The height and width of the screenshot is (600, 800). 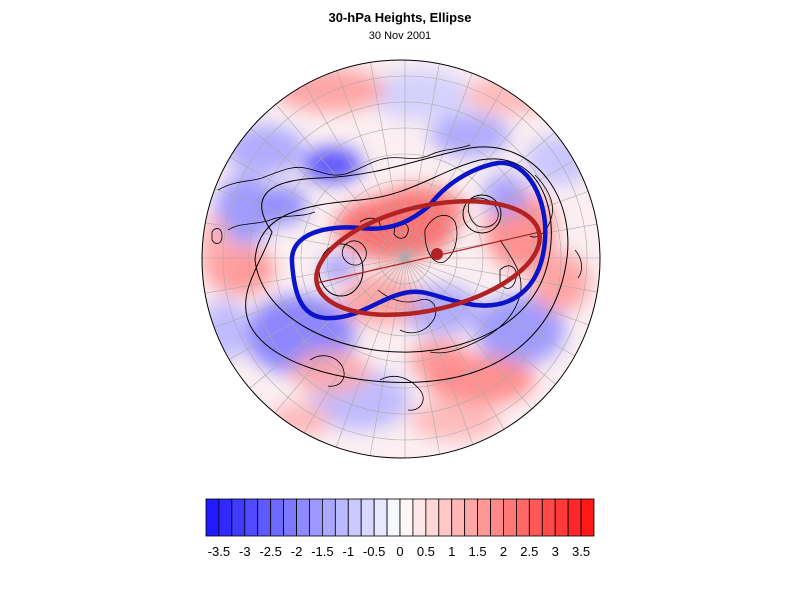 I want to click on colorbar-tick-label: -2, so click(x=297, y=551).